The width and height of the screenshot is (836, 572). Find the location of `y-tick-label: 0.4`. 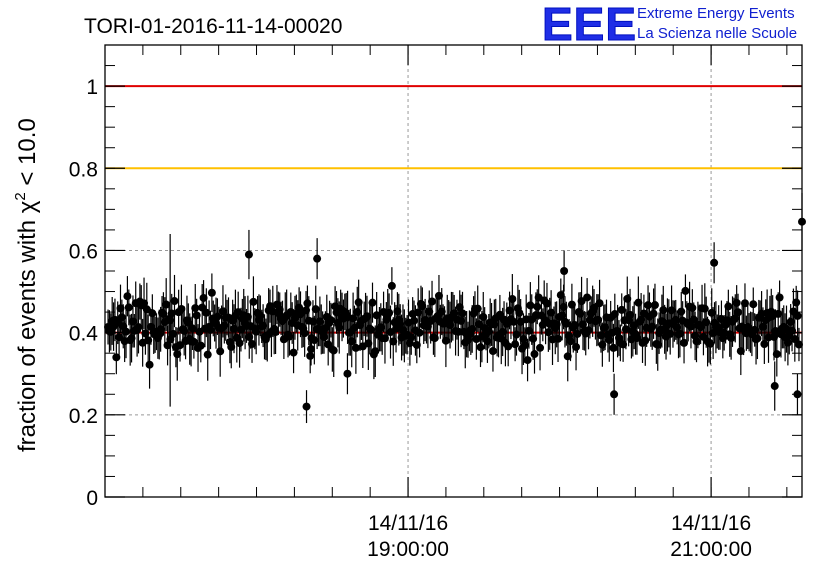

y-tick-label: 0.4 is located at coordinates (84, 334).